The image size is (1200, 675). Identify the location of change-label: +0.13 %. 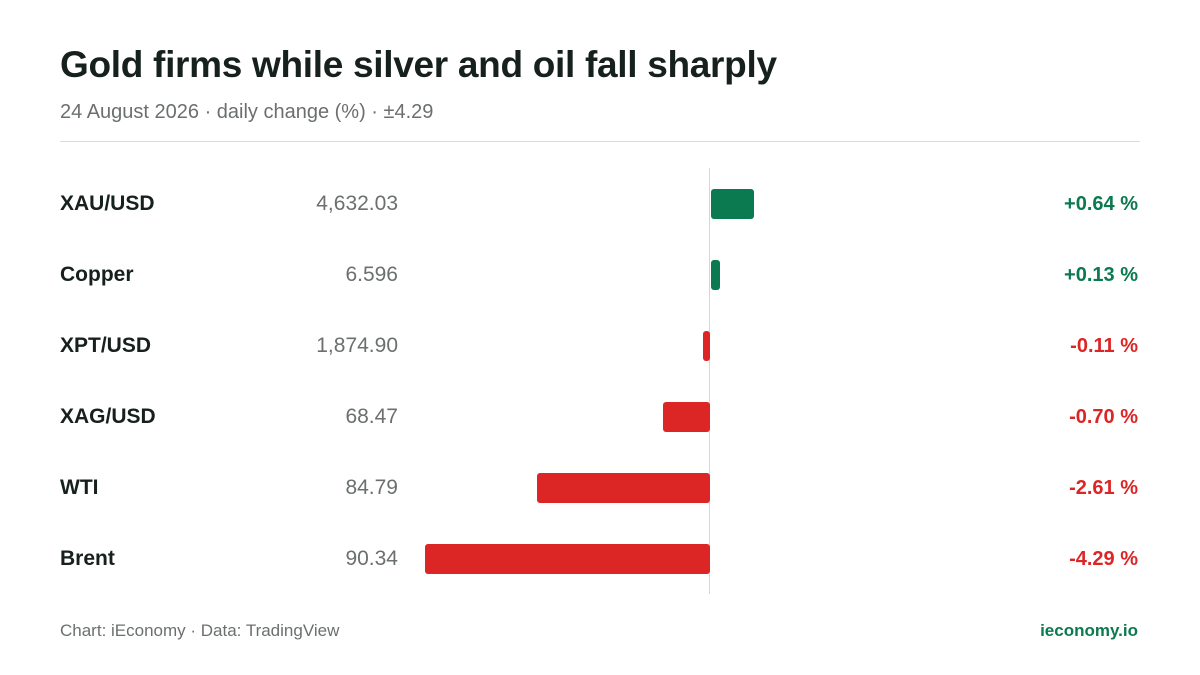
(1101, 275).